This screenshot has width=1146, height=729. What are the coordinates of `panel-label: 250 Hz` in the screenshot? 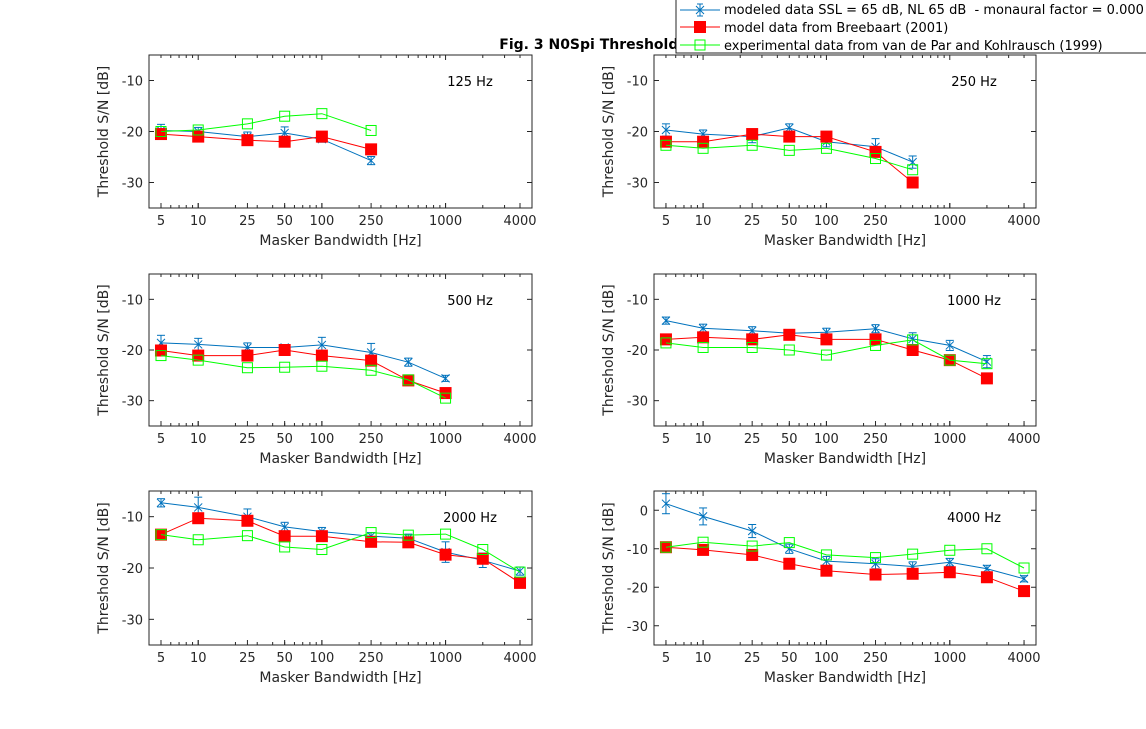 It's located at (974, 82).